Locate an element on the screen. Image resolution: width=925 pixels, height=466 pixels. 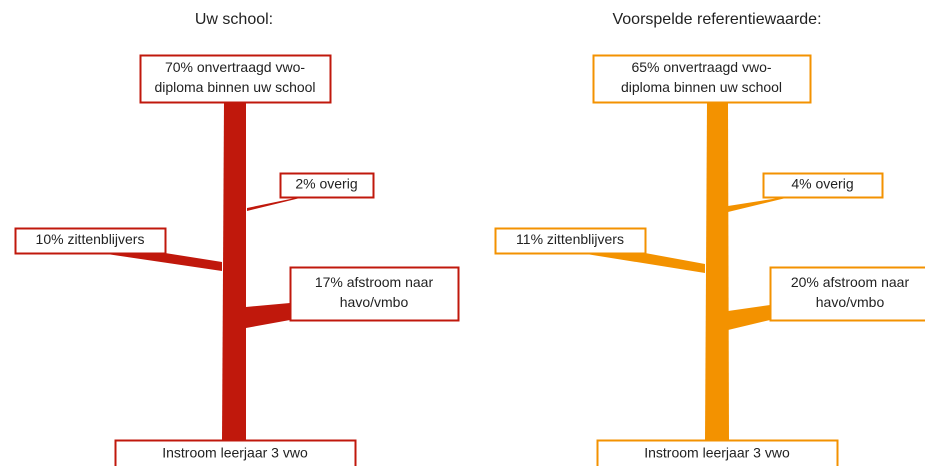
repeaters-label: 10% zittenblijvers is located at coordinates (90, 239).